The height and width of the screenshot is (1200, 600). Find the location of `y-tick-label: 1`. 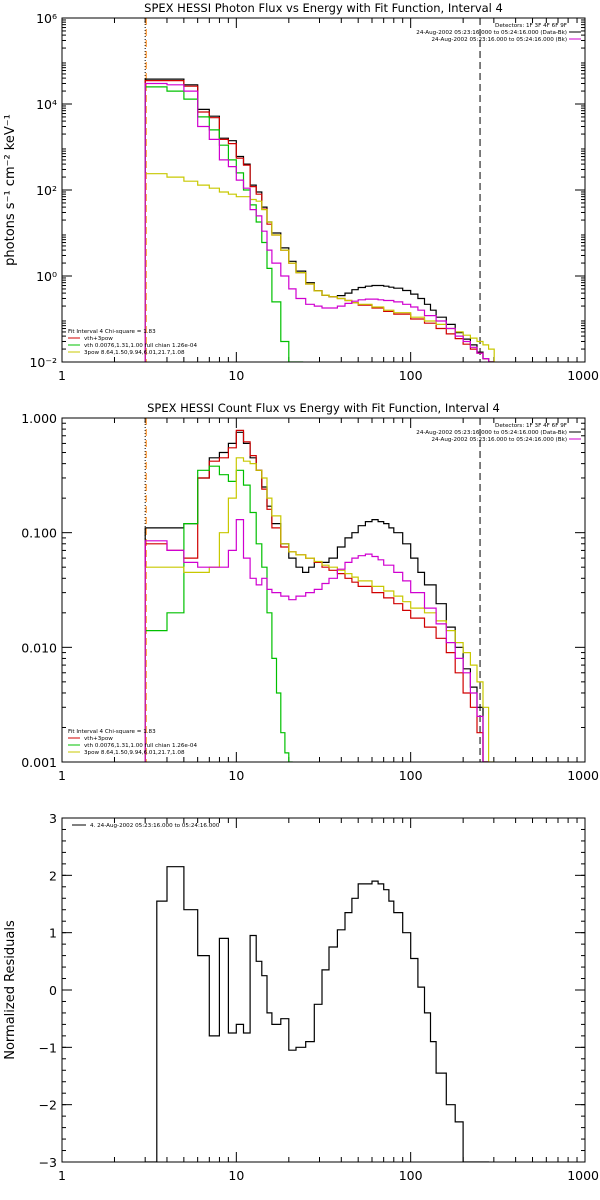

y-tick-label: 1 is located at coordinates (53, 933).